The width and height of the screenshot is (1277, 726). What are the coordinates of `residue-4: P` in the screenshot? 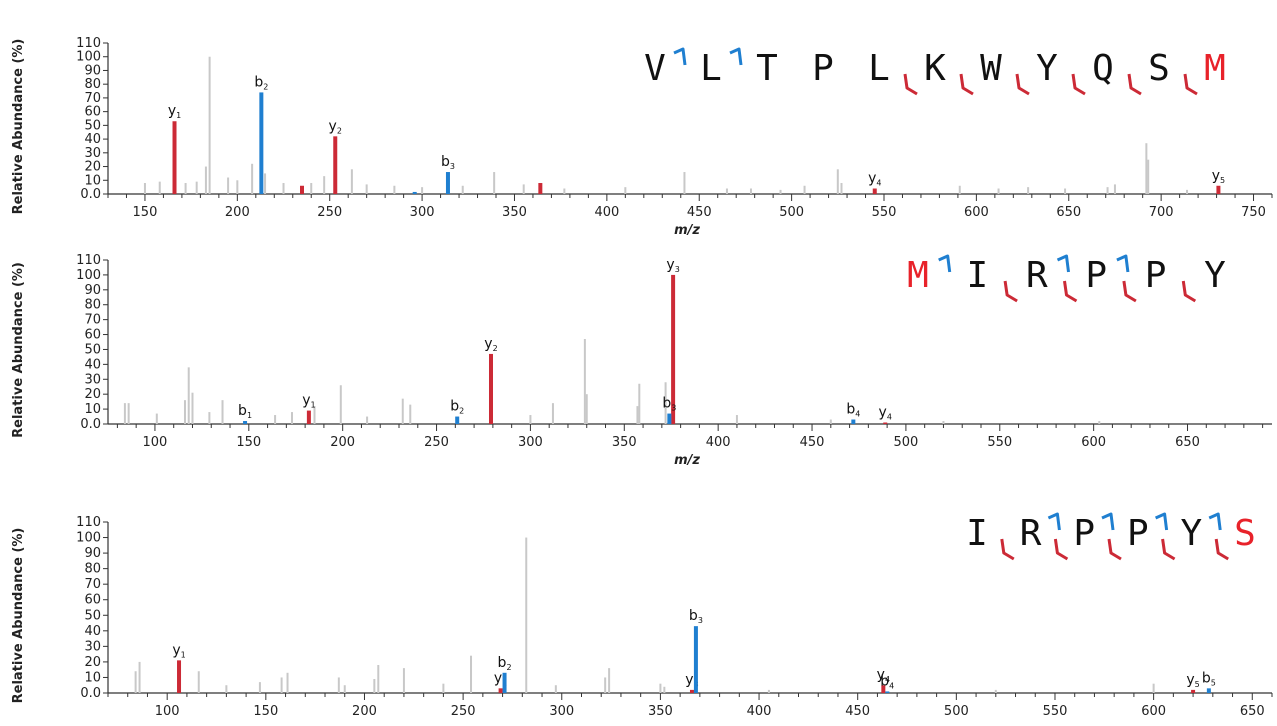 It's located at (1138, 533).